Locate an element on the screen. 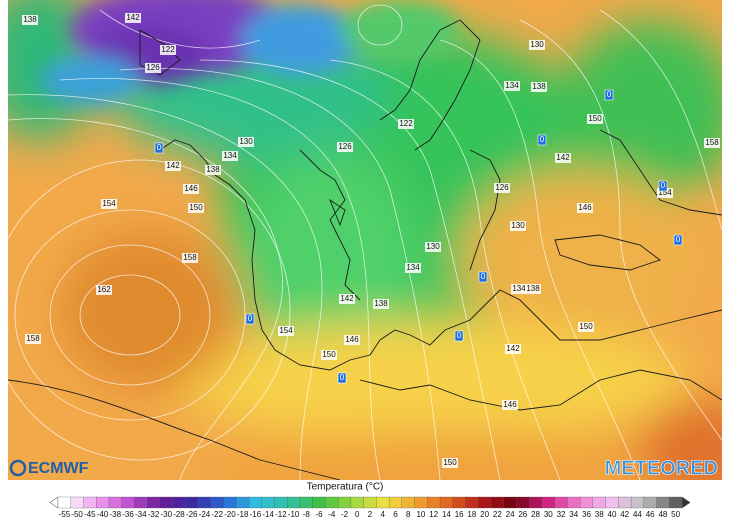  colorbar-tick-label: 44 is located at coordinates (637, 514).